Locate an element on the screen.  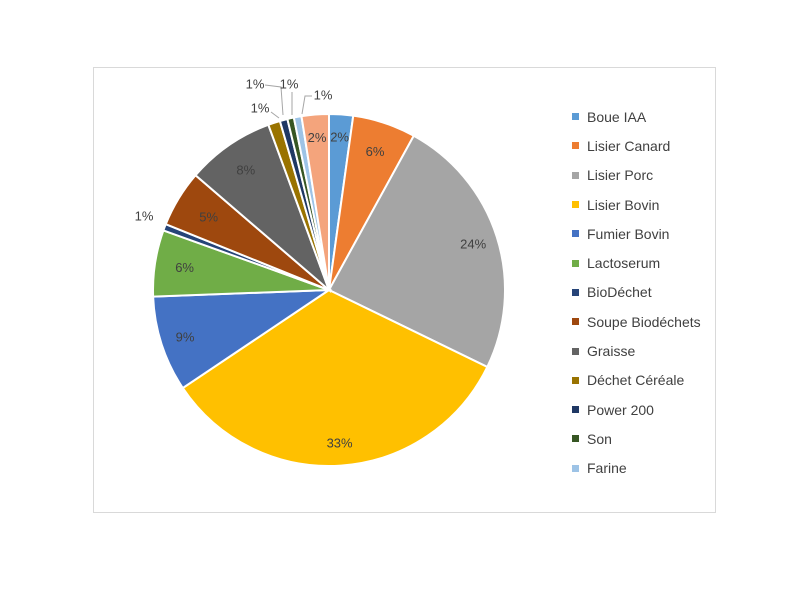
legend-label: Soupe Biodéchets is located at coordinates (644, 321).